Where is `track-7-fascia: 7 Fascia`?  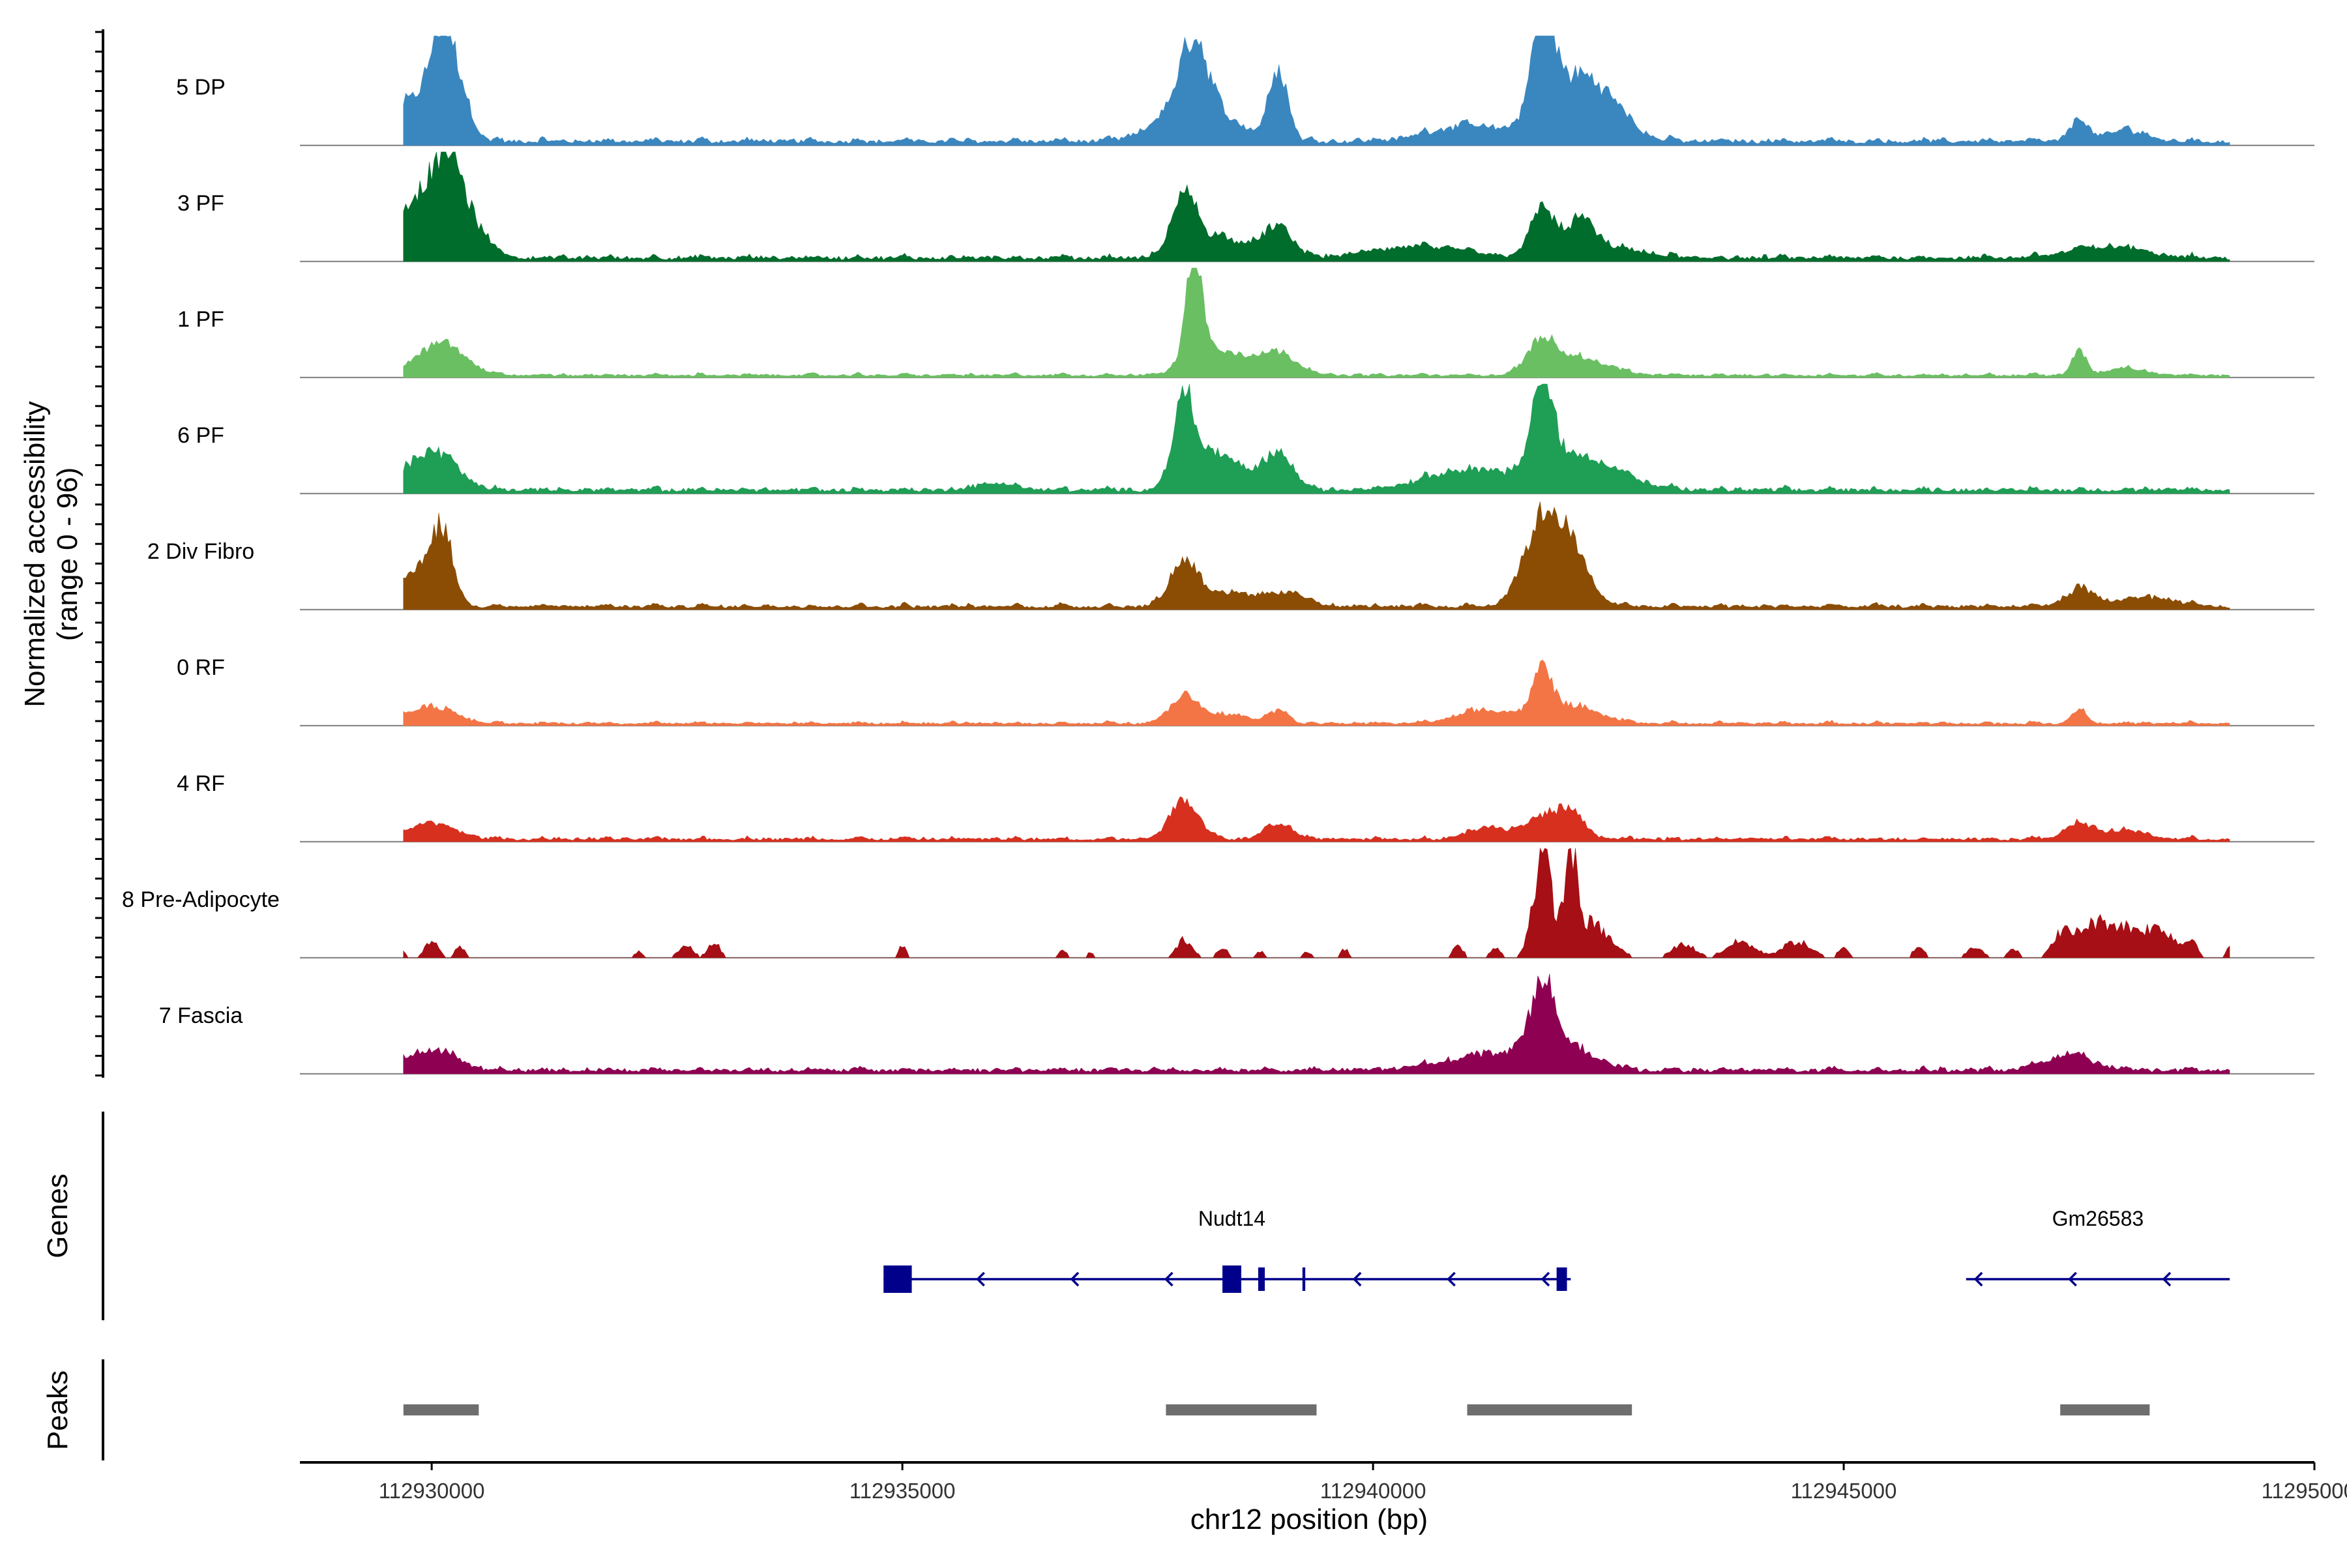
track-7-fascia: 7 Fascia is located at coordinates (1236, 1024).